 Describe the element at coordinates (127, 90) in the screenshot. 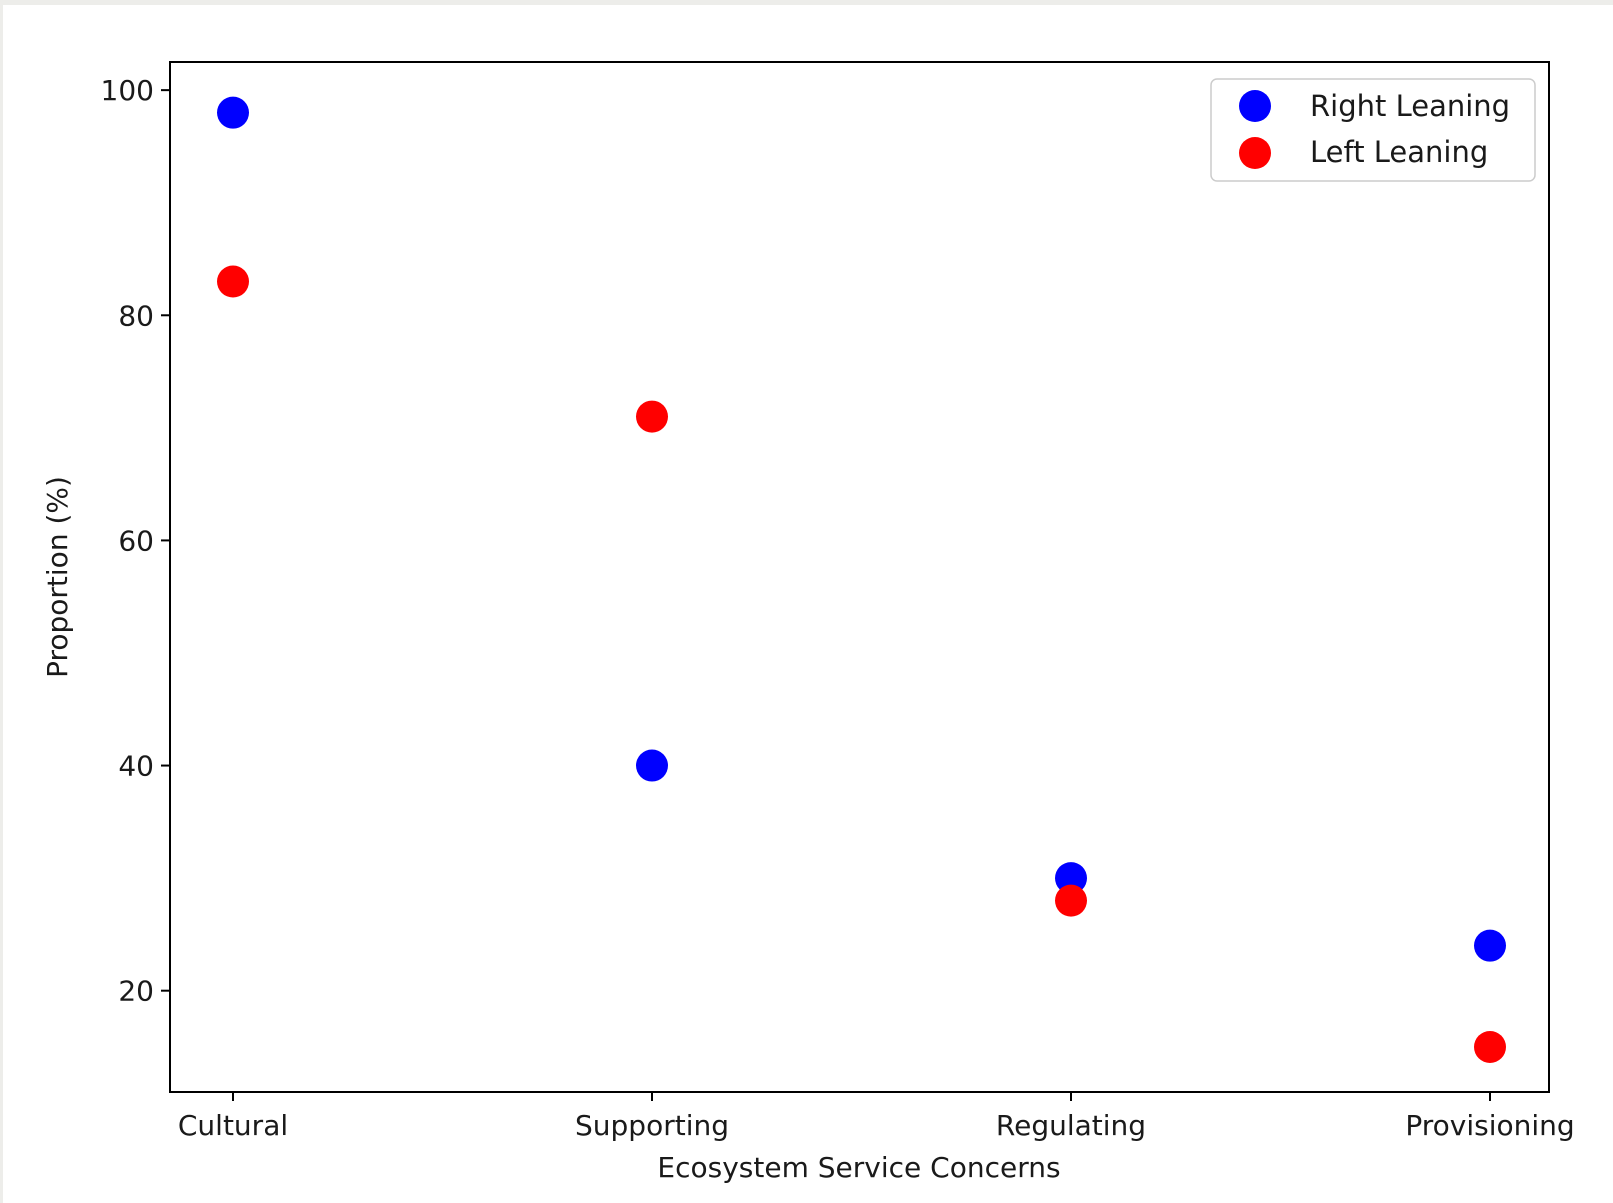

I see `y-tick-label-100: 100` at that location.